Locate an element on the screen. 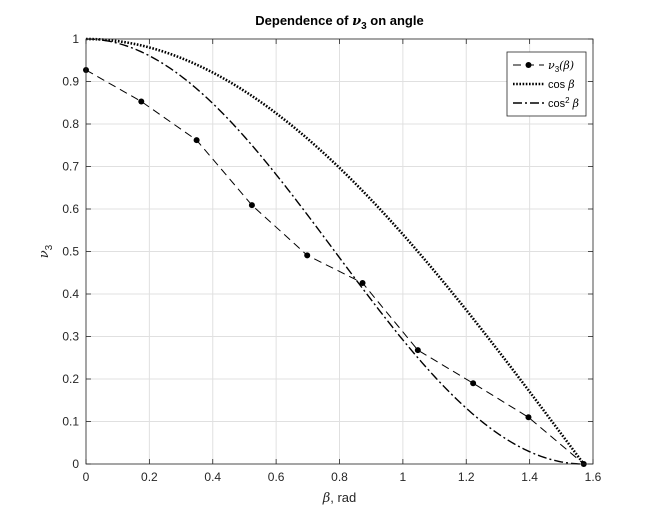 The height and width of the screenshot is (521, 664). x-tick-label: 0.8 is located at coordinates (339, 477).